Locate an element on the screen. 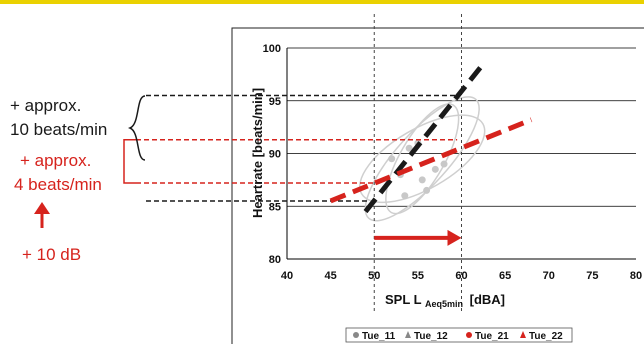 The height and width of the screenshot is (344, 644). x-axis-label: SPL L Aeq5min [dBA] is located at coordinates (445, 301).